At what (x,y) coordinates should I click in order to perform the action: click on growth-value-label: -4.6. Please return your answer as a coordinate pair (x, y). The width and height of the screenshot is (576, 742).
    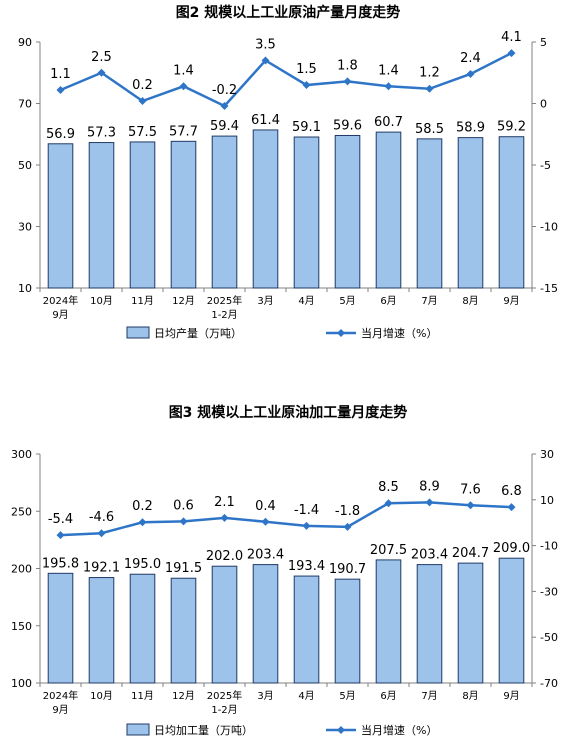
    Looking at the image, I should click on (101, 517).